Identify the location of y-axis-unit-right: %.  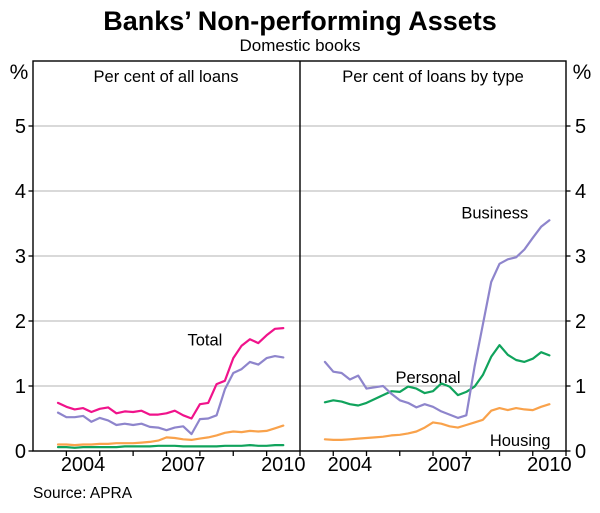
(582, 72).